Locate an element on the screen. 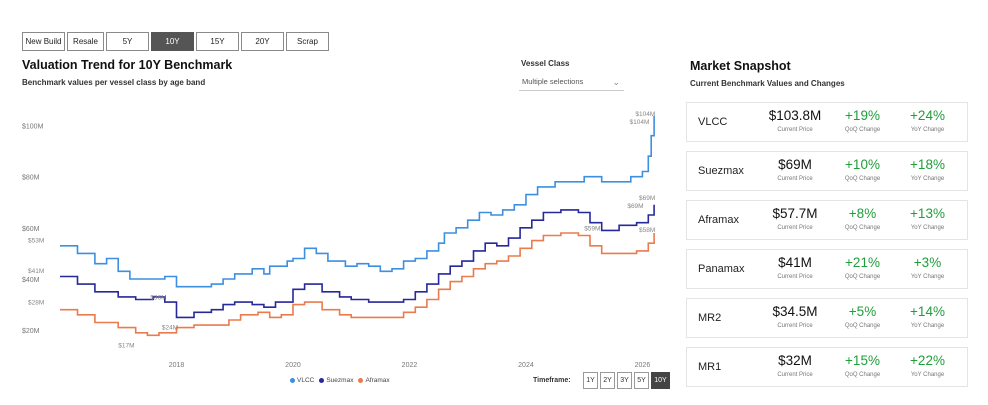 This screenshot has height=405, width=988. qoq-change-value: +15% is located at coordinates (862, 360).